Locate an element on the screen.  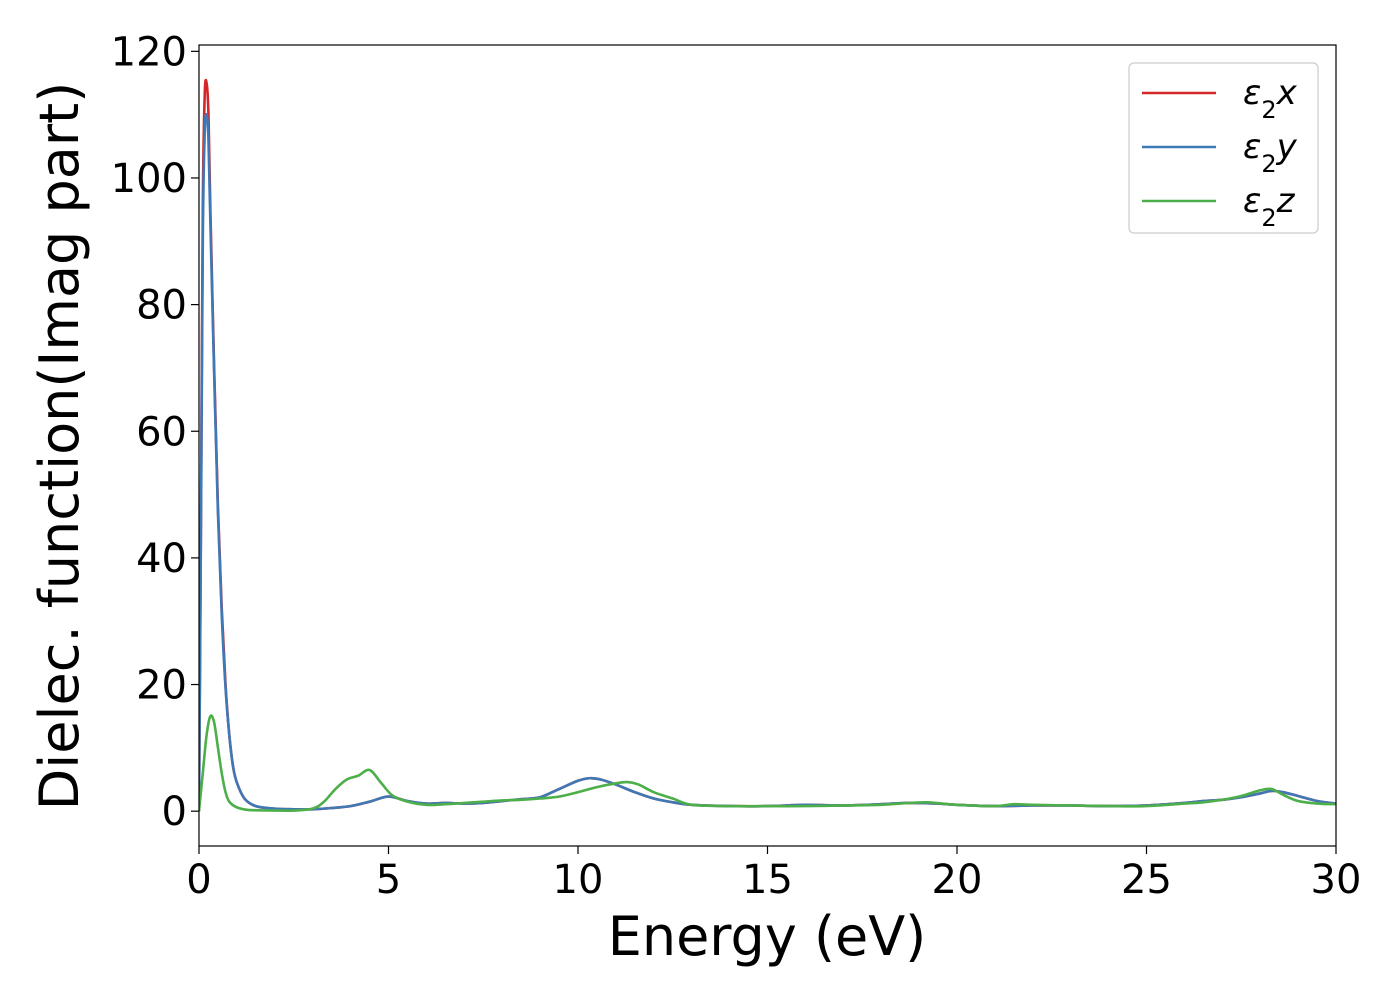
y-tick-label: 100 is located at coordinates (149, 179).